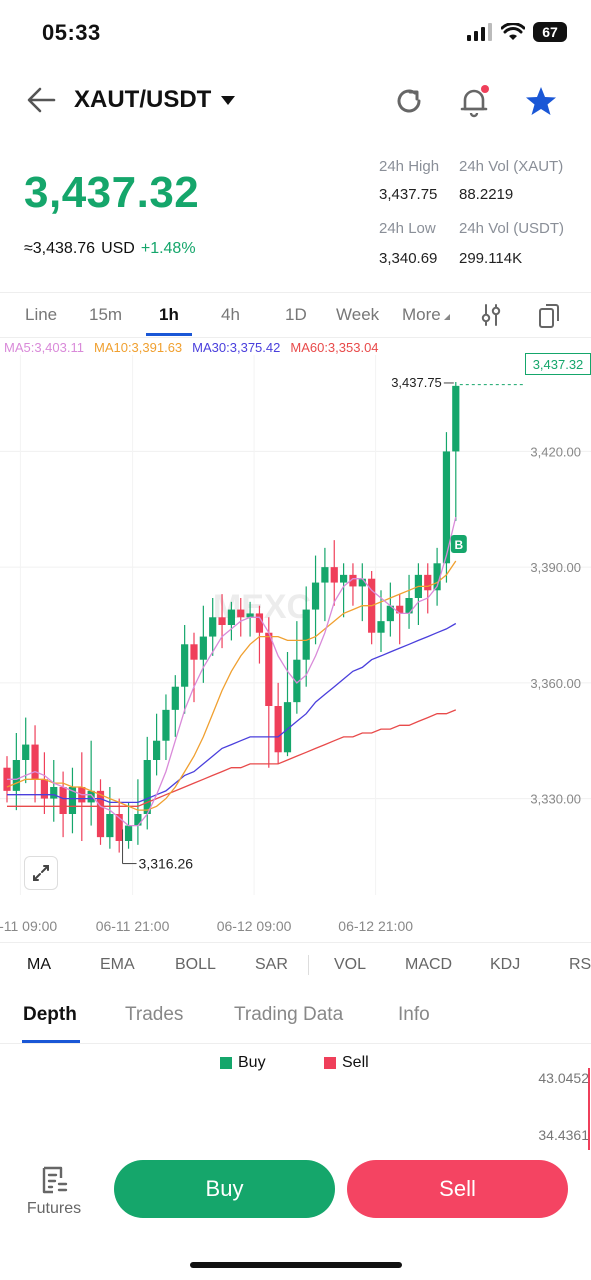 The height and width of the screenshot is (1280, 591). Describe the element at coordinates (541, 101) in the screenshot. I see `favorite-star-icon` at that location.